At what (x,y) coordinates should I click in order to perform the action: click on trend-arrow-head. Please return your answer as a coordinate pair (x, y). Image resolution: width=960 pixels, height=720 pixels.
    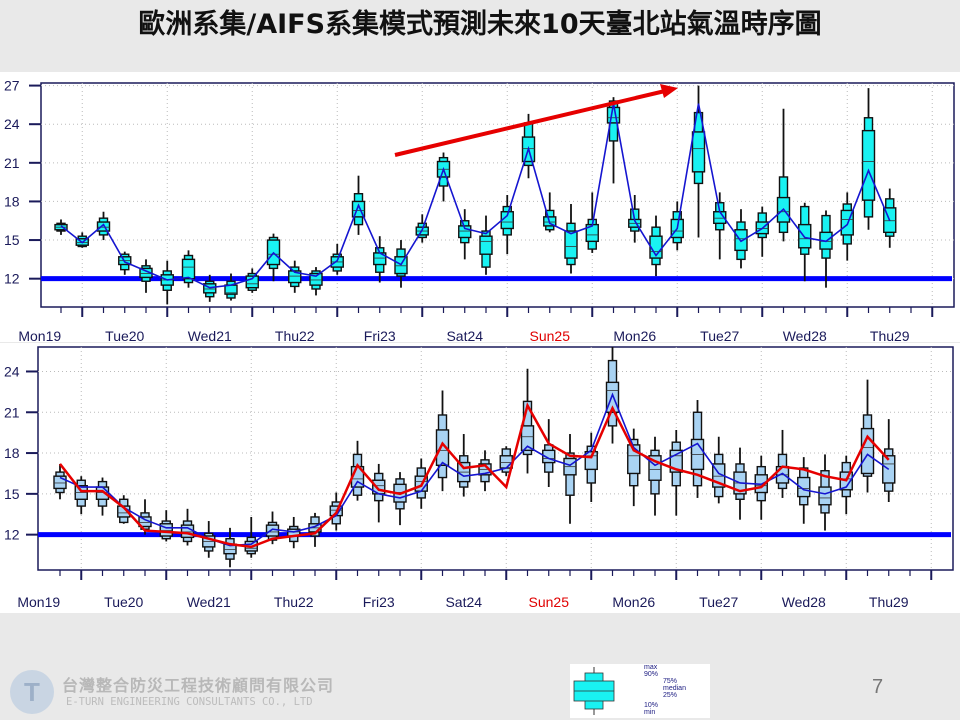
    Looking at the image, I should click on (669, 91).